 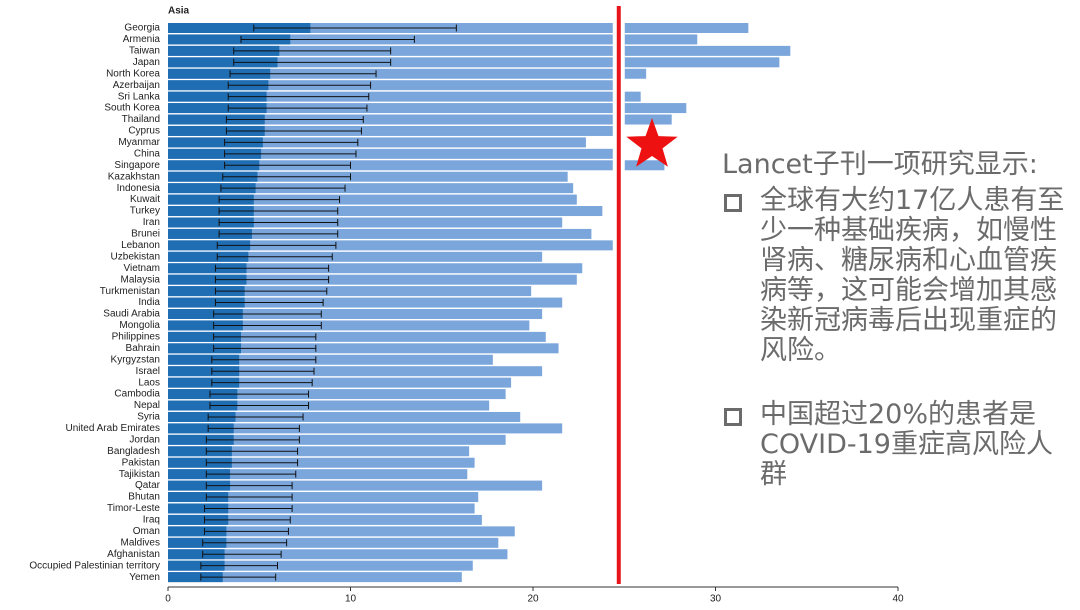 I want to click on panel-heading: Lancet子刊一项研究显示:, so click(x=880, y=164).